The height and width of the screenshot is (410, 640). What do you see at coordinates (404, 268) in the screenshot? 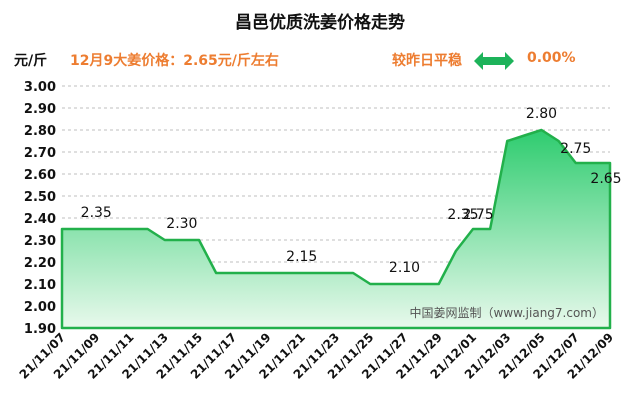
I see `data-label: 2.10` at bounding box center [404, 268].